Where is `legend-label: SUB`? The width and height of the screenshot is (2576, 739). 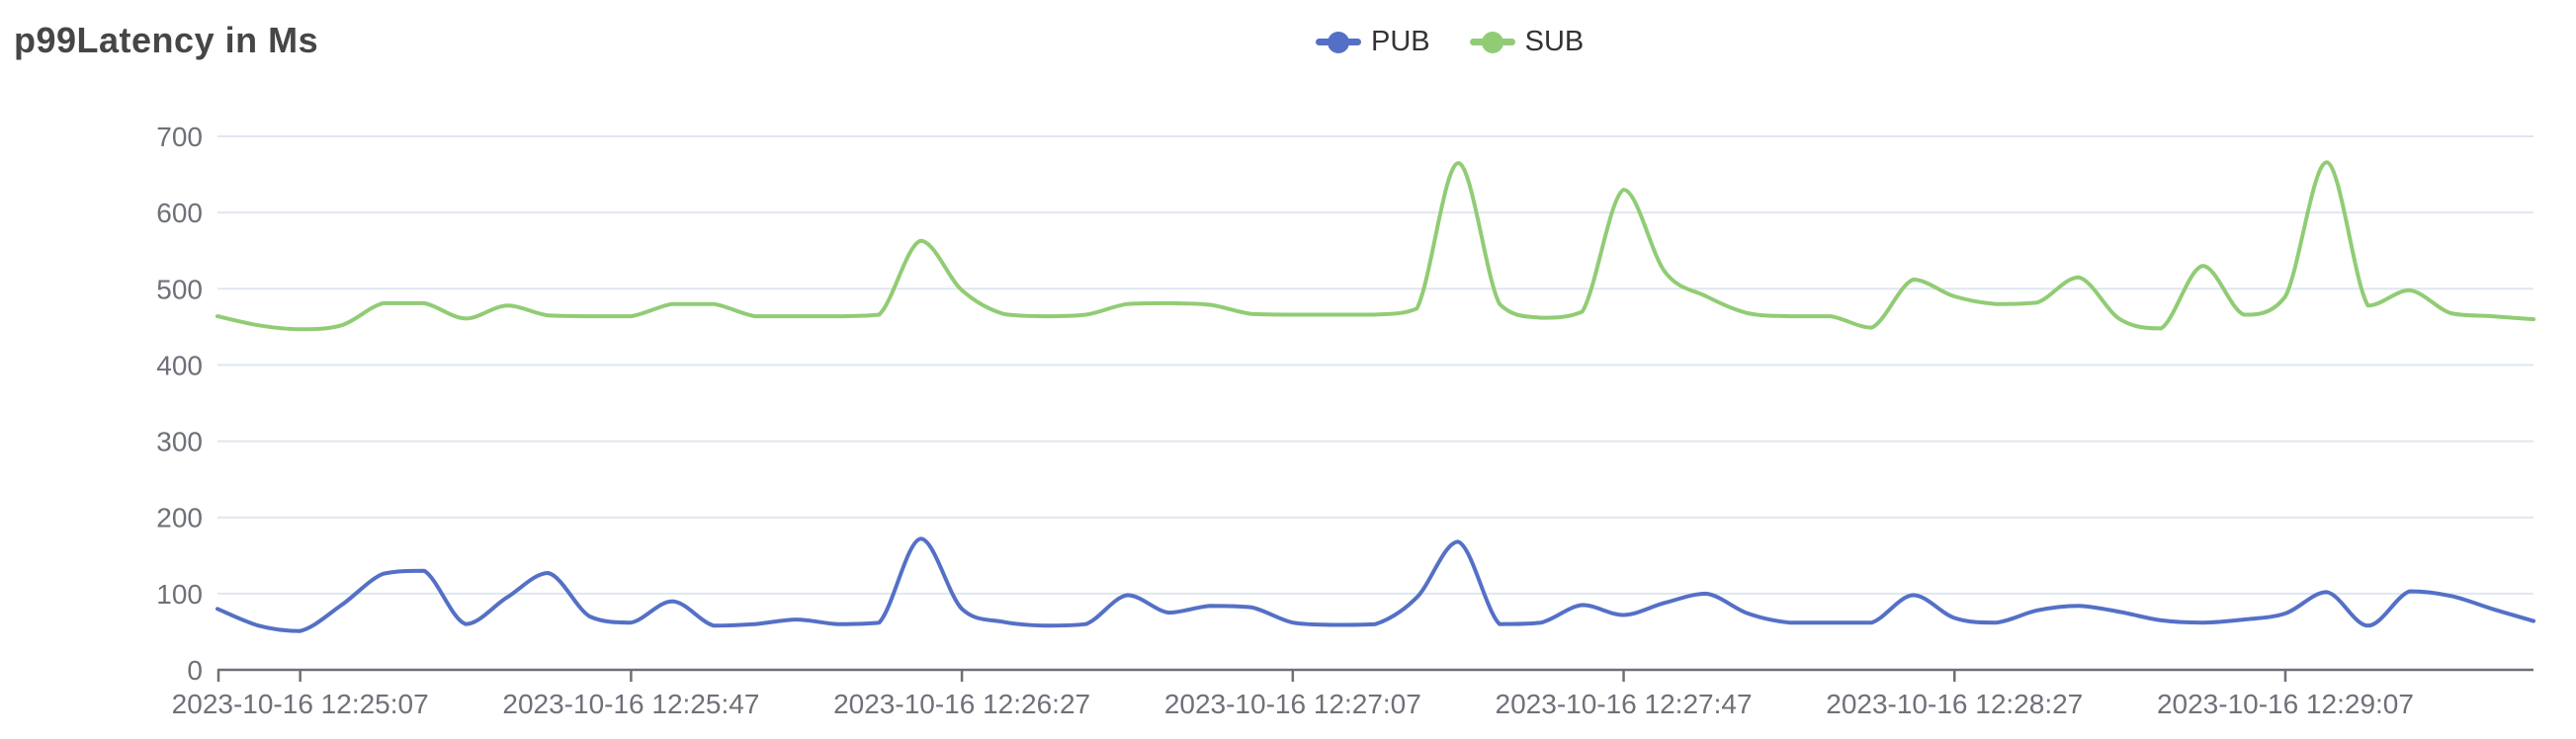
legend-label: SUB is located at coordinates (1554, 41).